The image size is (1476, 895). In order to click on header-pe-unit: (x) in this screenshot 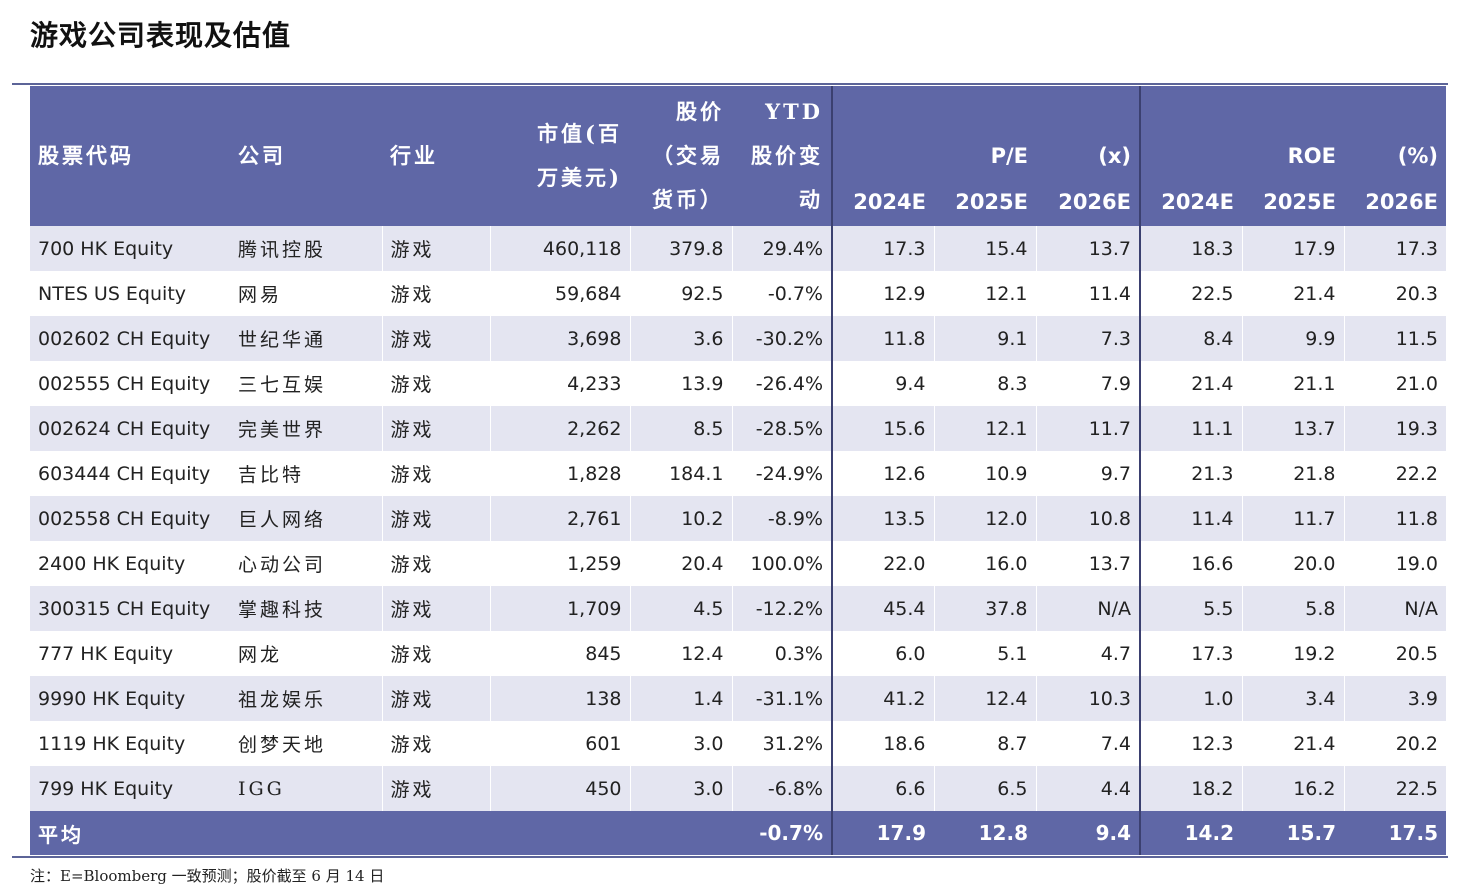, I will do `click(1088, 134)`.